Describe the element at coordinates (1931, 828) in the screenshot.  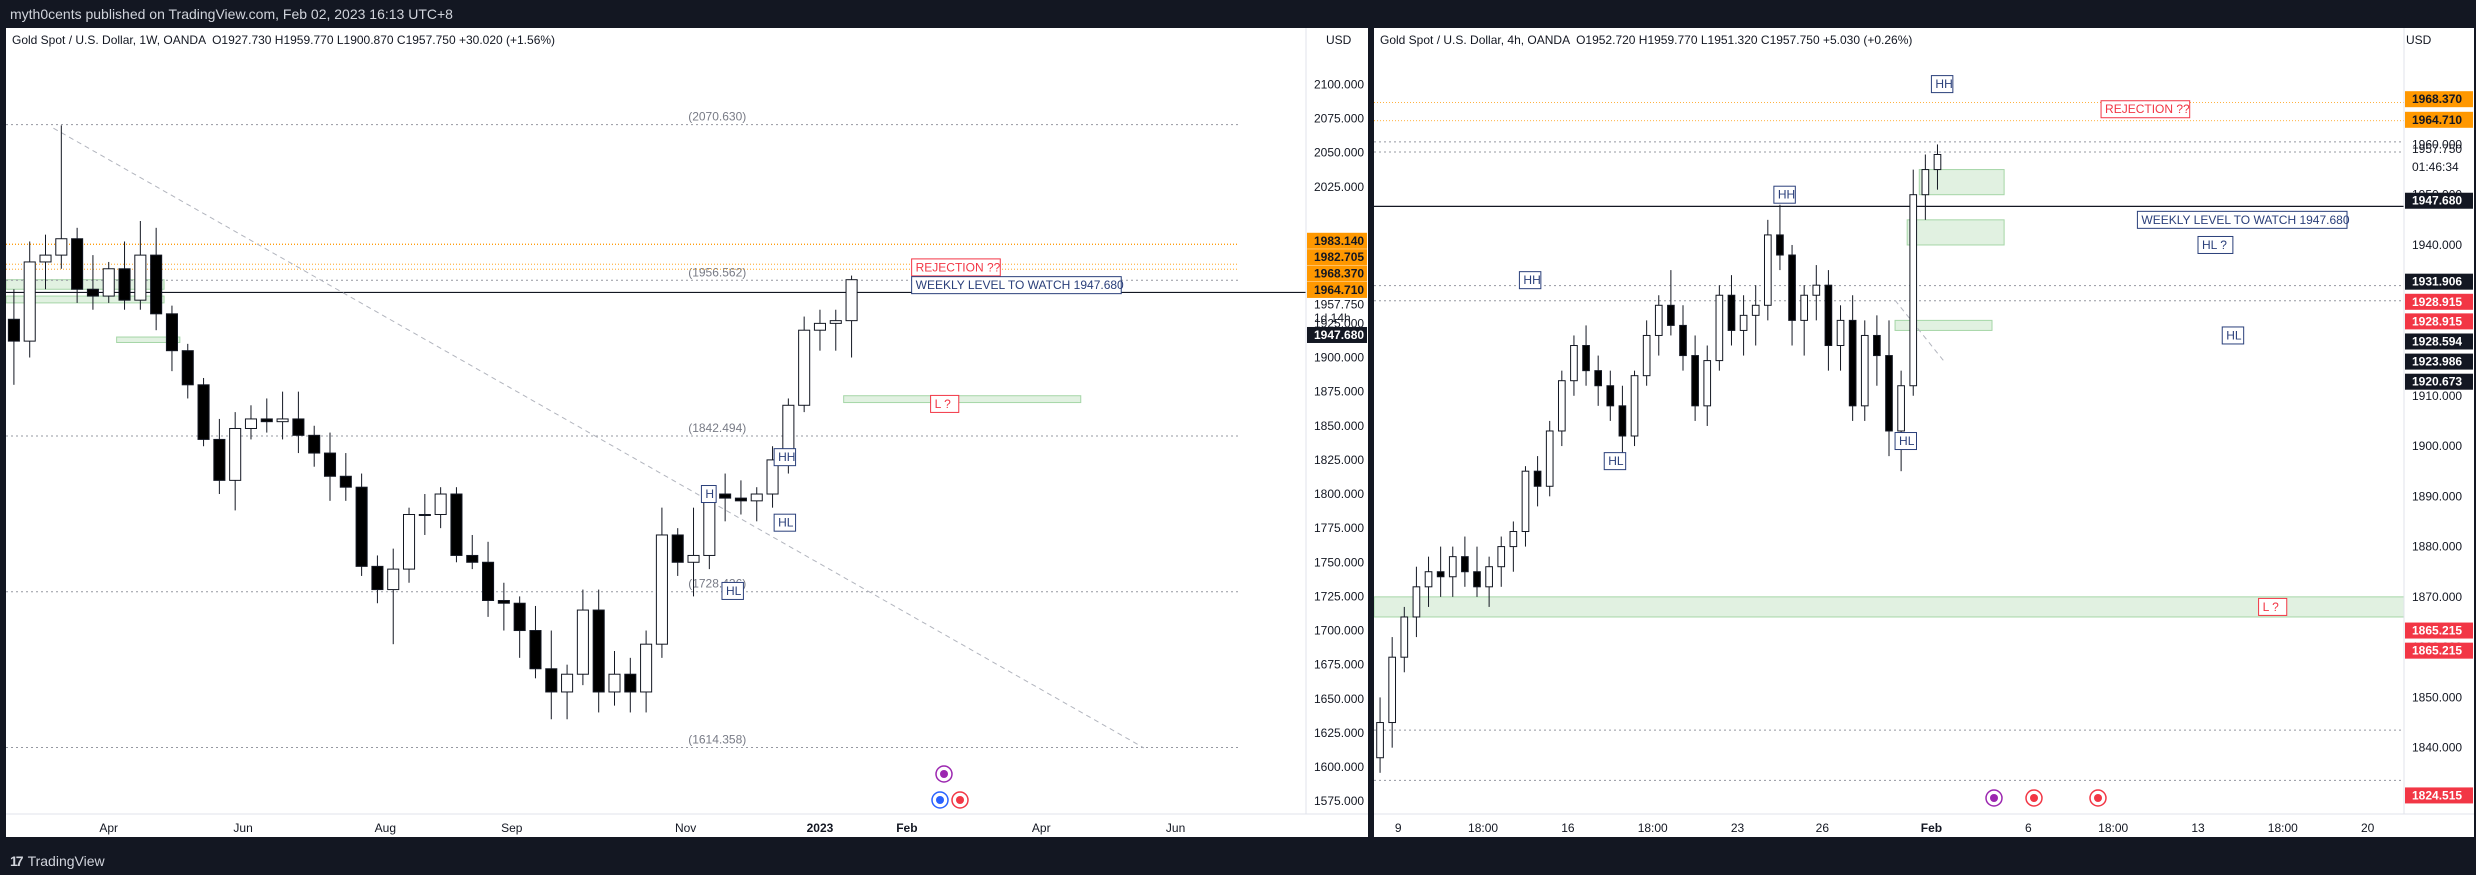
I see `time-tick-label: Feb` at that location.